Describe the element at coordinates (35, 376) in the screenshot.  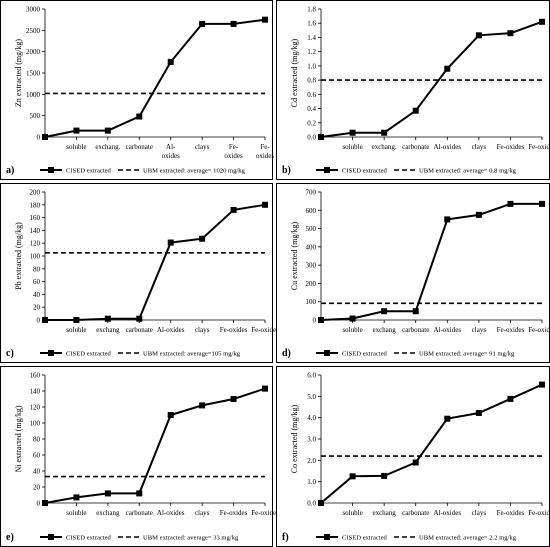
I see `y-tick-label: 160` at that location.